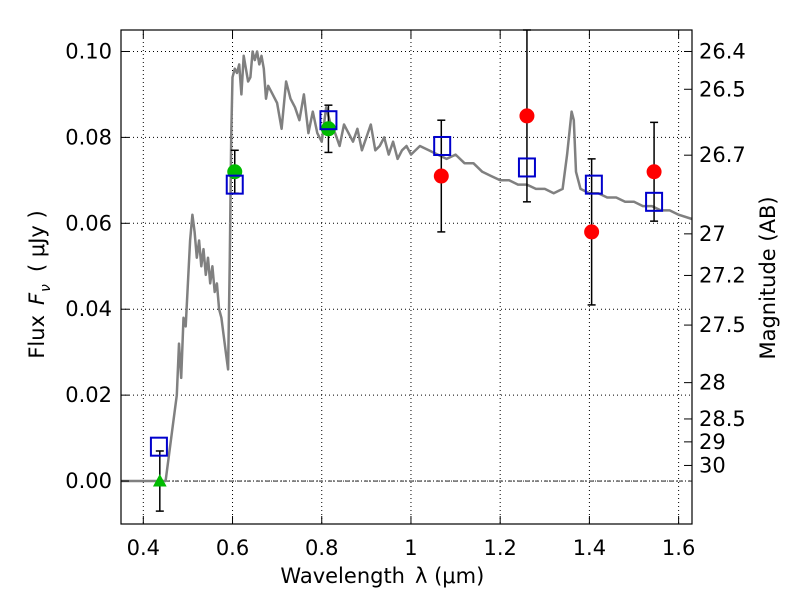 This screenshot has width=800, height=604. Describe the element at coordinates (88, 481) in the screenshot. I see `y-tick-label: 0.00` at that location.